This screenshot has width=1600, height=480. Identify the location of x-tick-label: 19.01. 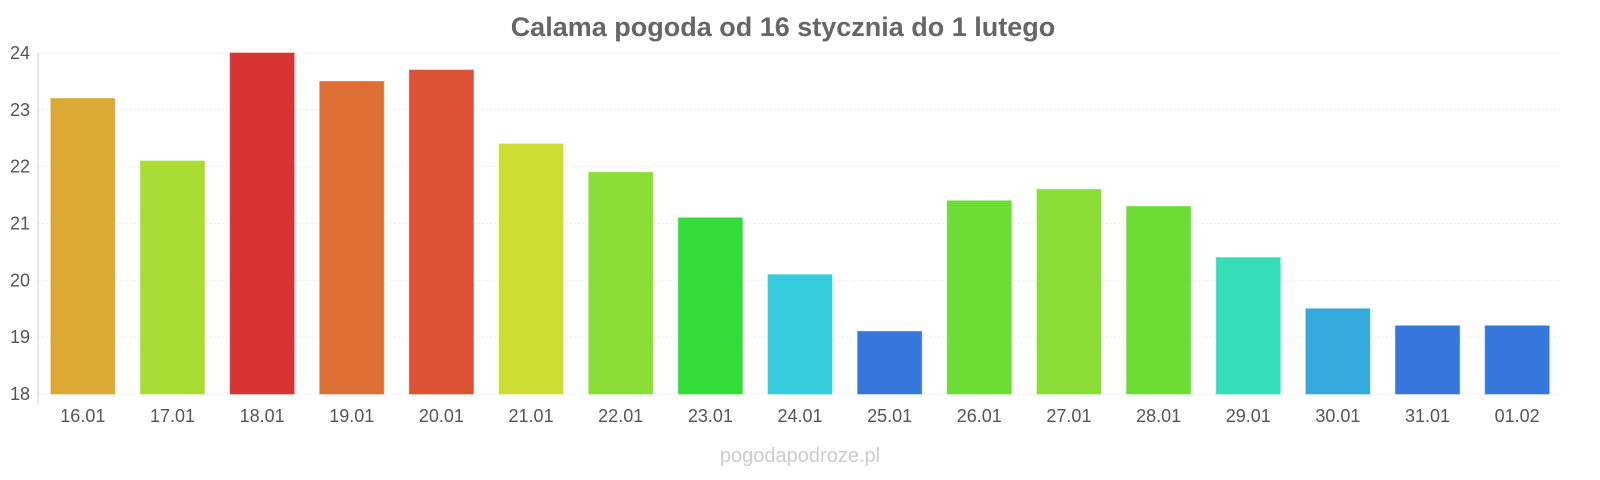
(351, 416).